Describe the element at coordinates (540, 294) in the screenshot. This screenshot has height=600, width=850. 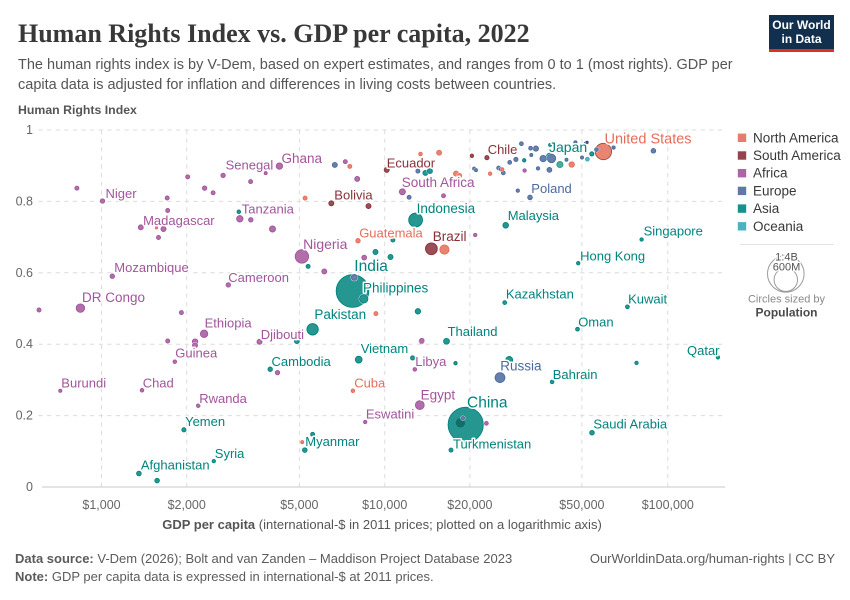
I see `svg-text: Kazakhstan` at that location.